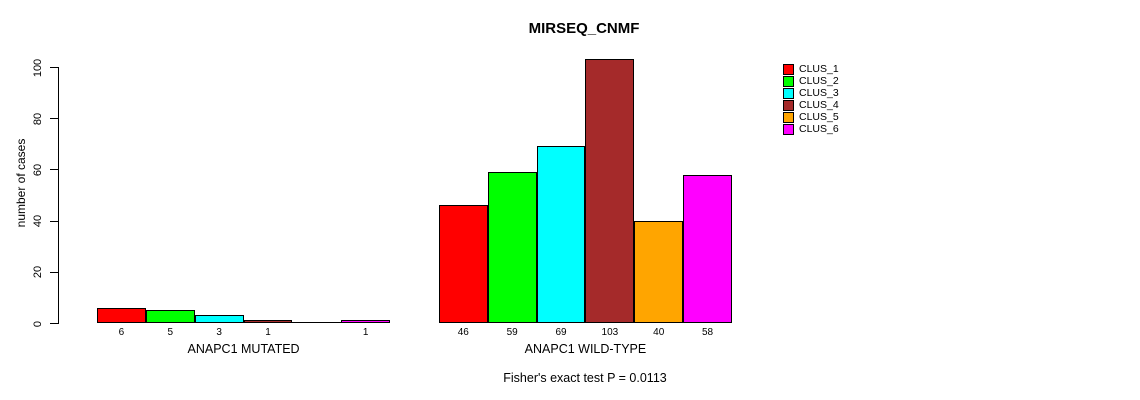  Describe the element at coordinates (38, 170) in the screenshot. I see `y-tick-label: 60` at that location.